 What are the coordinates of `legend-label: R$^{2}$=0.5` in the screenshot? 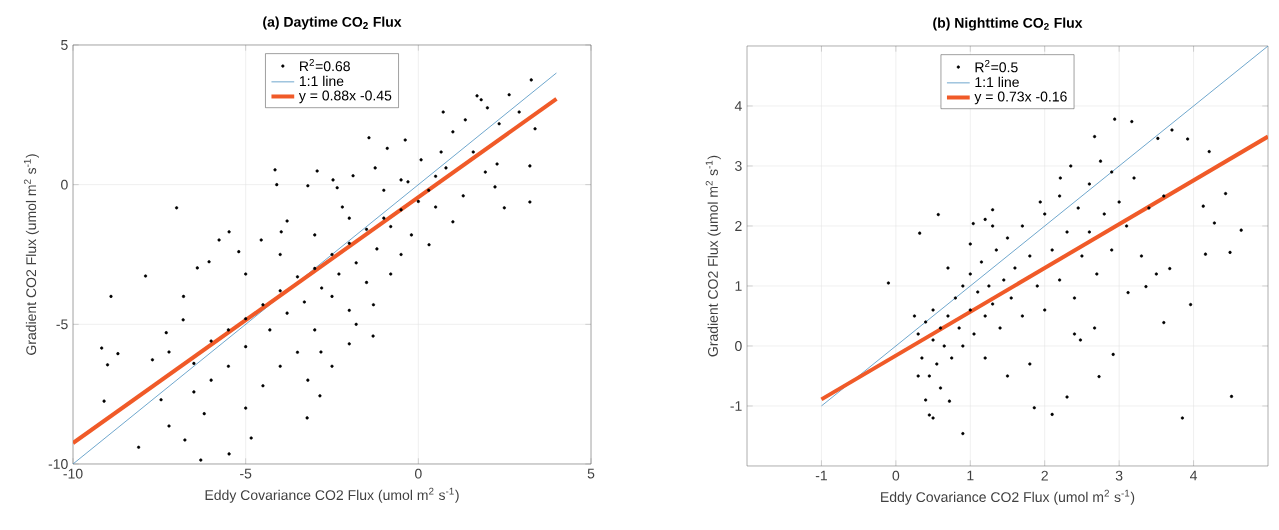 It's located at (996, 66).